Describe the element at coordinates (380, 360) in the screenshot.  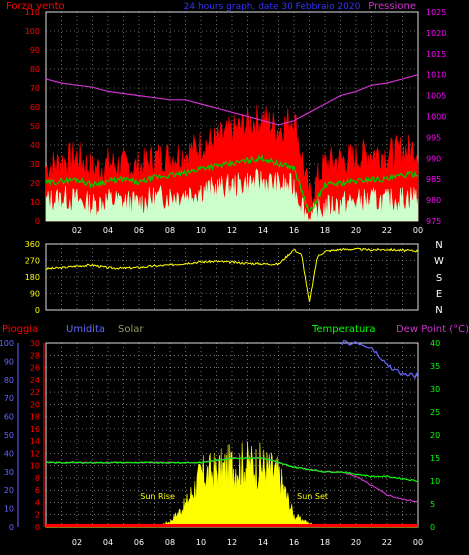
I see `humidity-series` at that location.